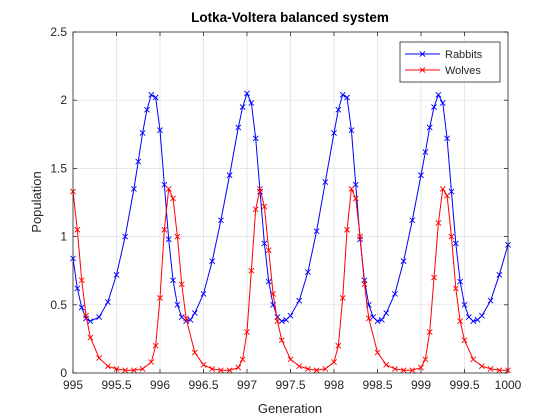 Image resolution: width=560 pixels, height=420 pixels. Describe the element at coordinates (63, 100) in the screenshot. I see `y-tick-label: 2` at that location.